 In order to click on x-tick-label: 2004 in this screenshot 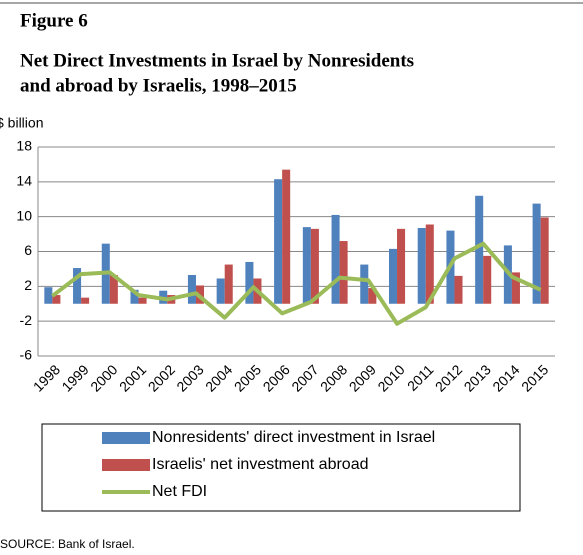, I will do `click(218, 377)`.